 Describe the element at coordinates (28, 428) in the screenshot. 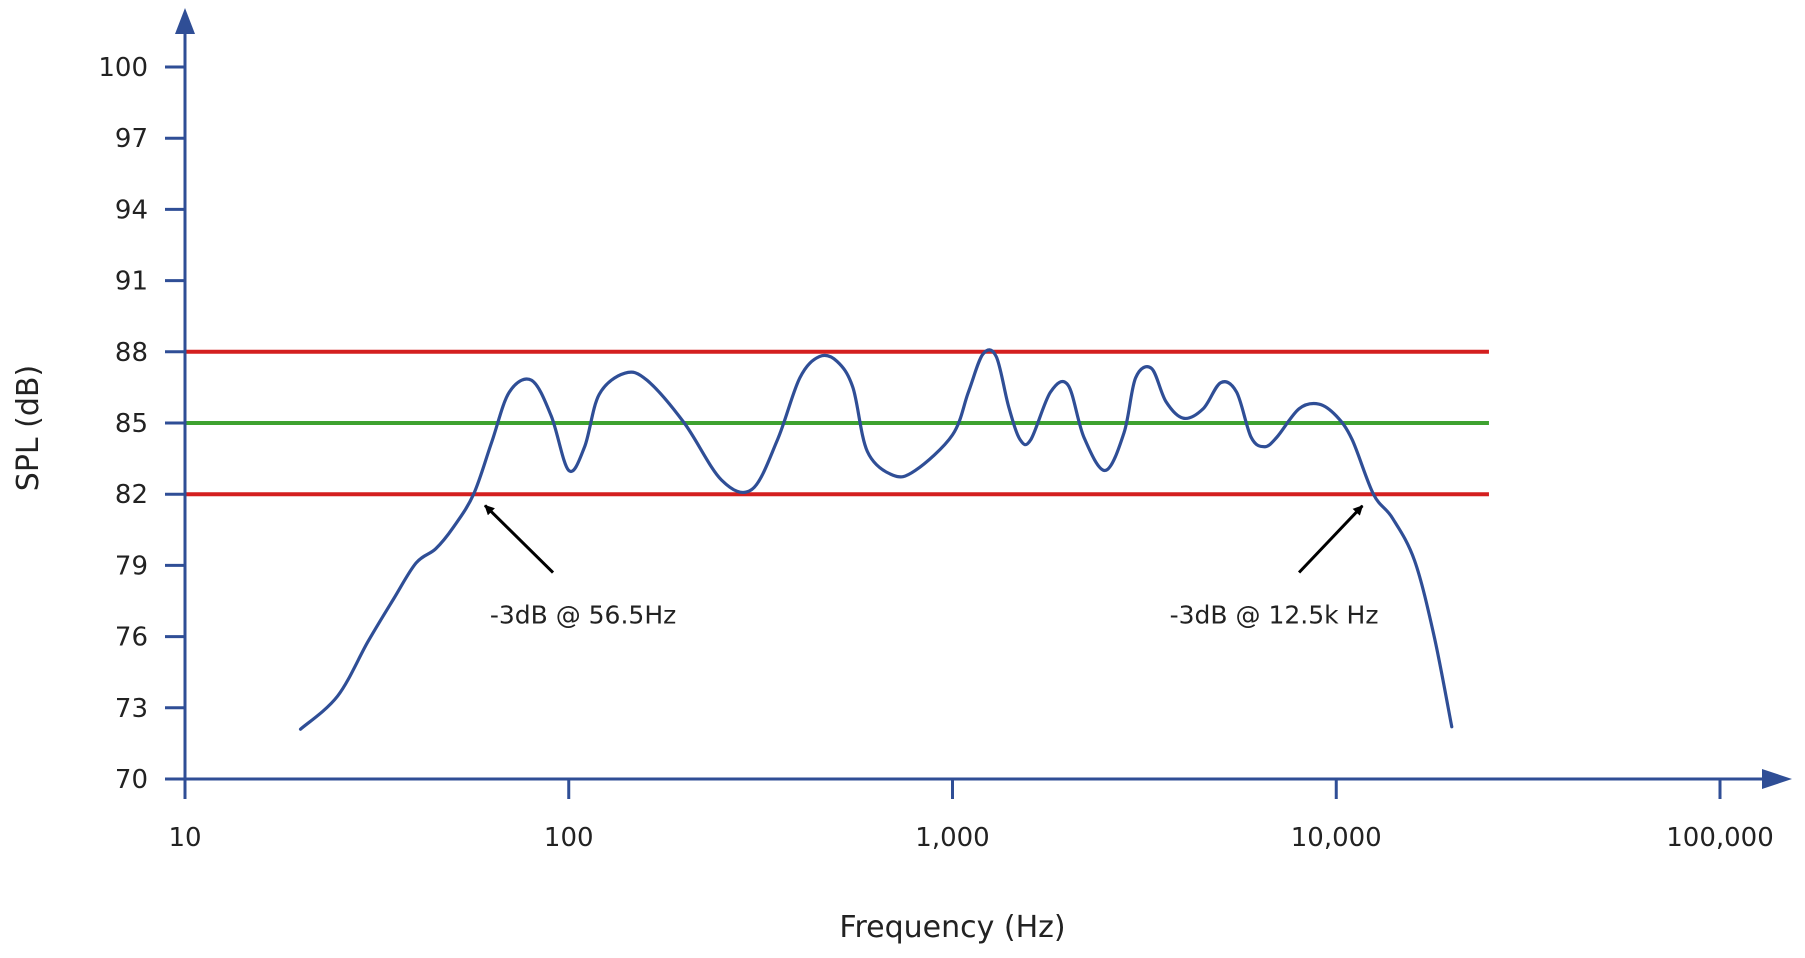

I see `y-axis-title: SPL (dB)` at that location.